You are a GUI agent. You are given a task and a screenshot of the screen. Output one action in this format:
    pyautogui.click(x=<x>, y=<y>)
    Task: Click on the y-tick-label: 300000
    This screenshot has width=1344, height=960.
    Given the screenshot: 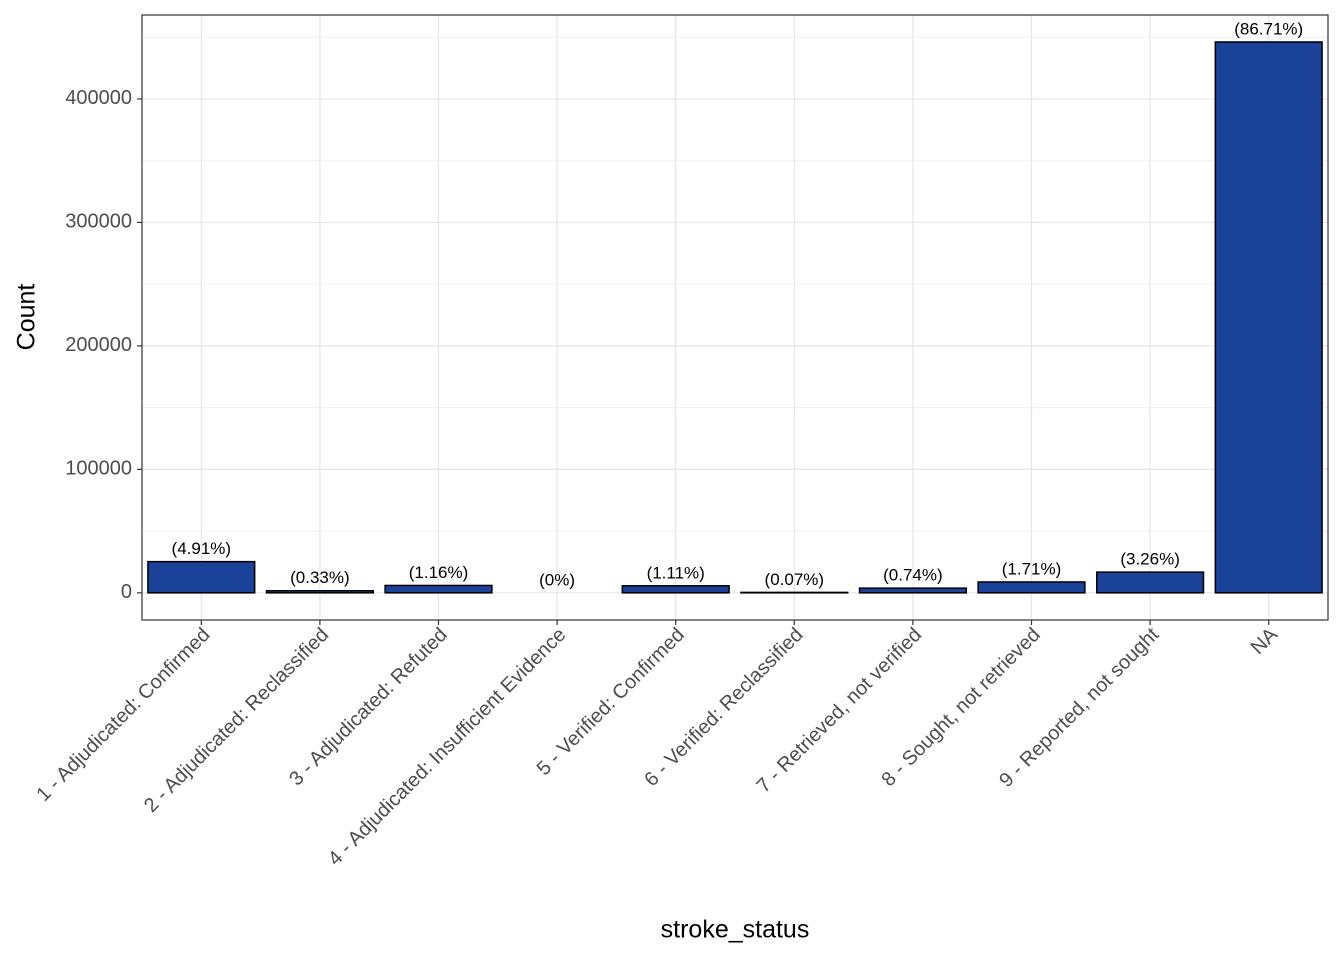 What is the action you would take?
    pyautogui.click(x=98, y=222)
    